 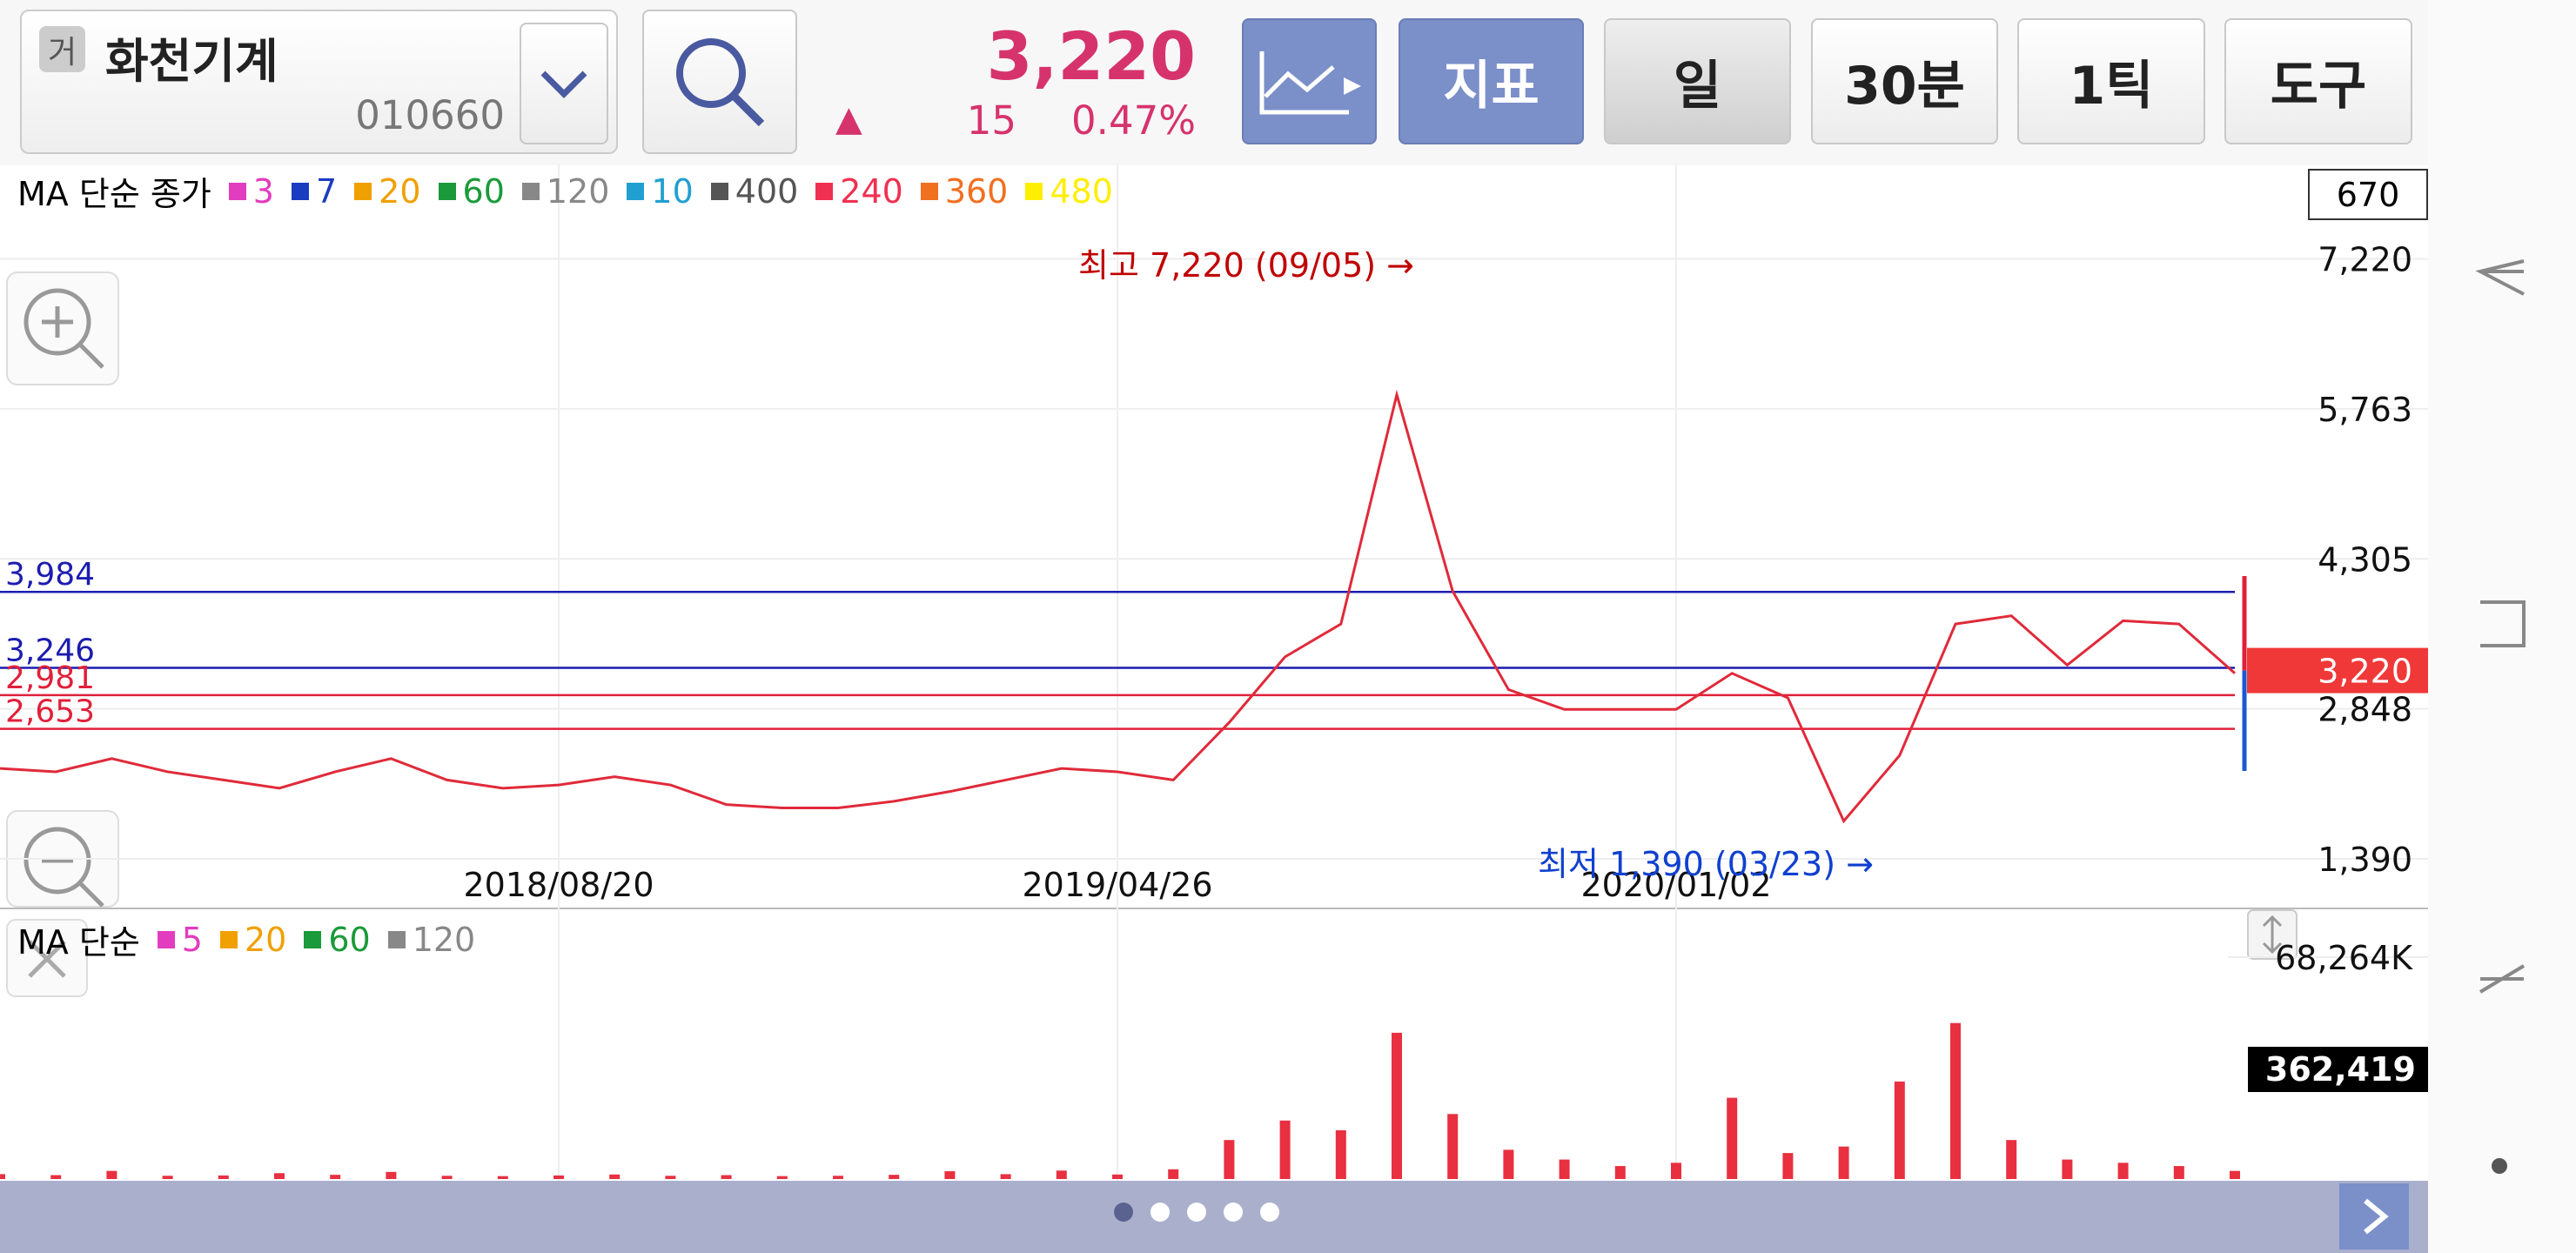 What do you see at coordinates (62, 49) in the screenshot?
I see `market-badge: 거` at bounding box center [62, 49].